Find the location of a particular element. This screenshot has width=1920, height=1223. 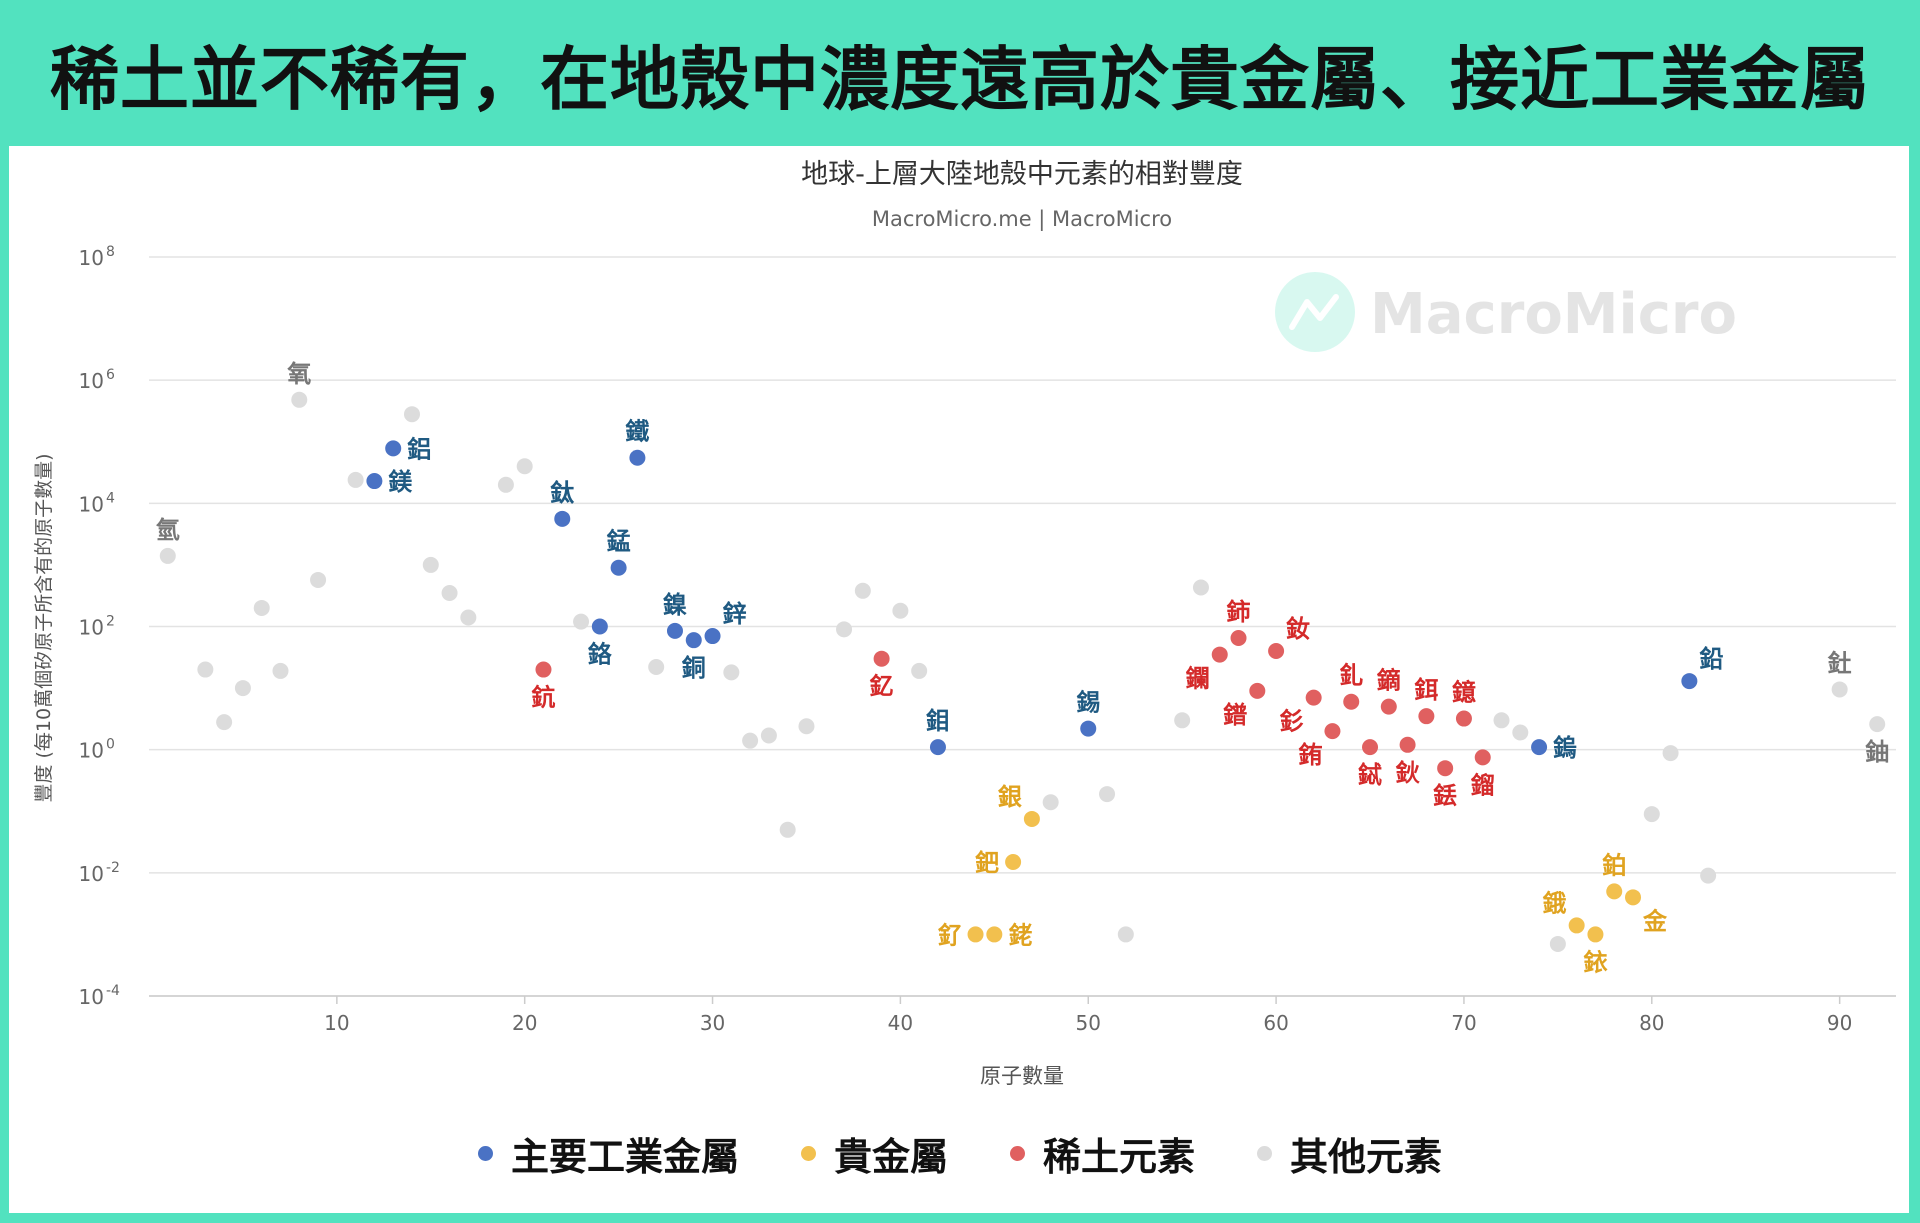

point-label: 釓 is located at coordinates (1351, 676).